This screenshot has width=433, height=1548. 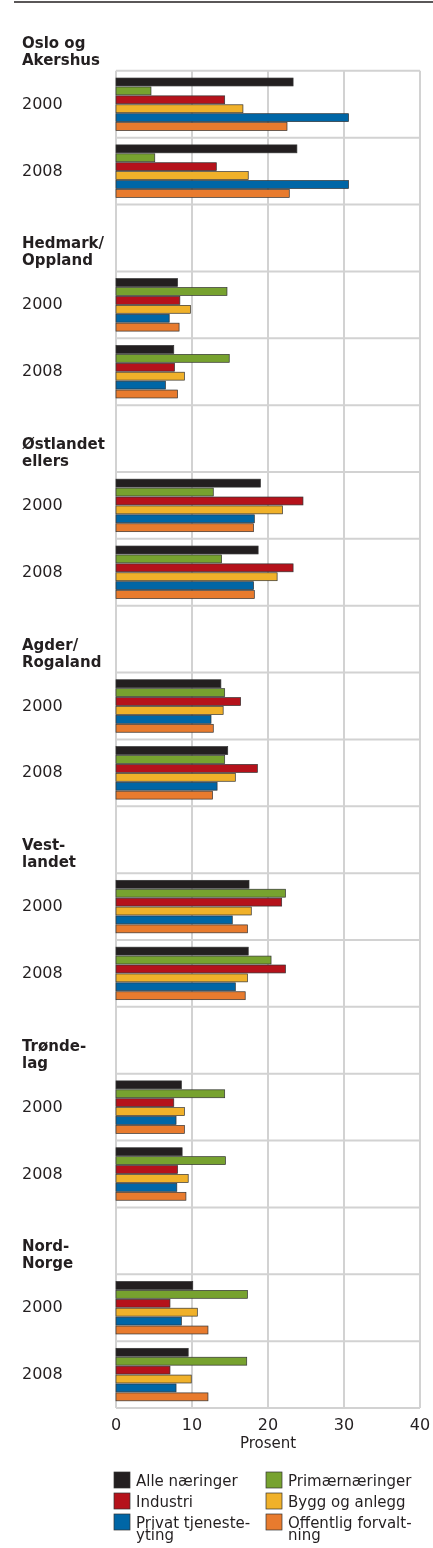 I want to click on x-tick-label: 40, so click(x=420, y=1424).